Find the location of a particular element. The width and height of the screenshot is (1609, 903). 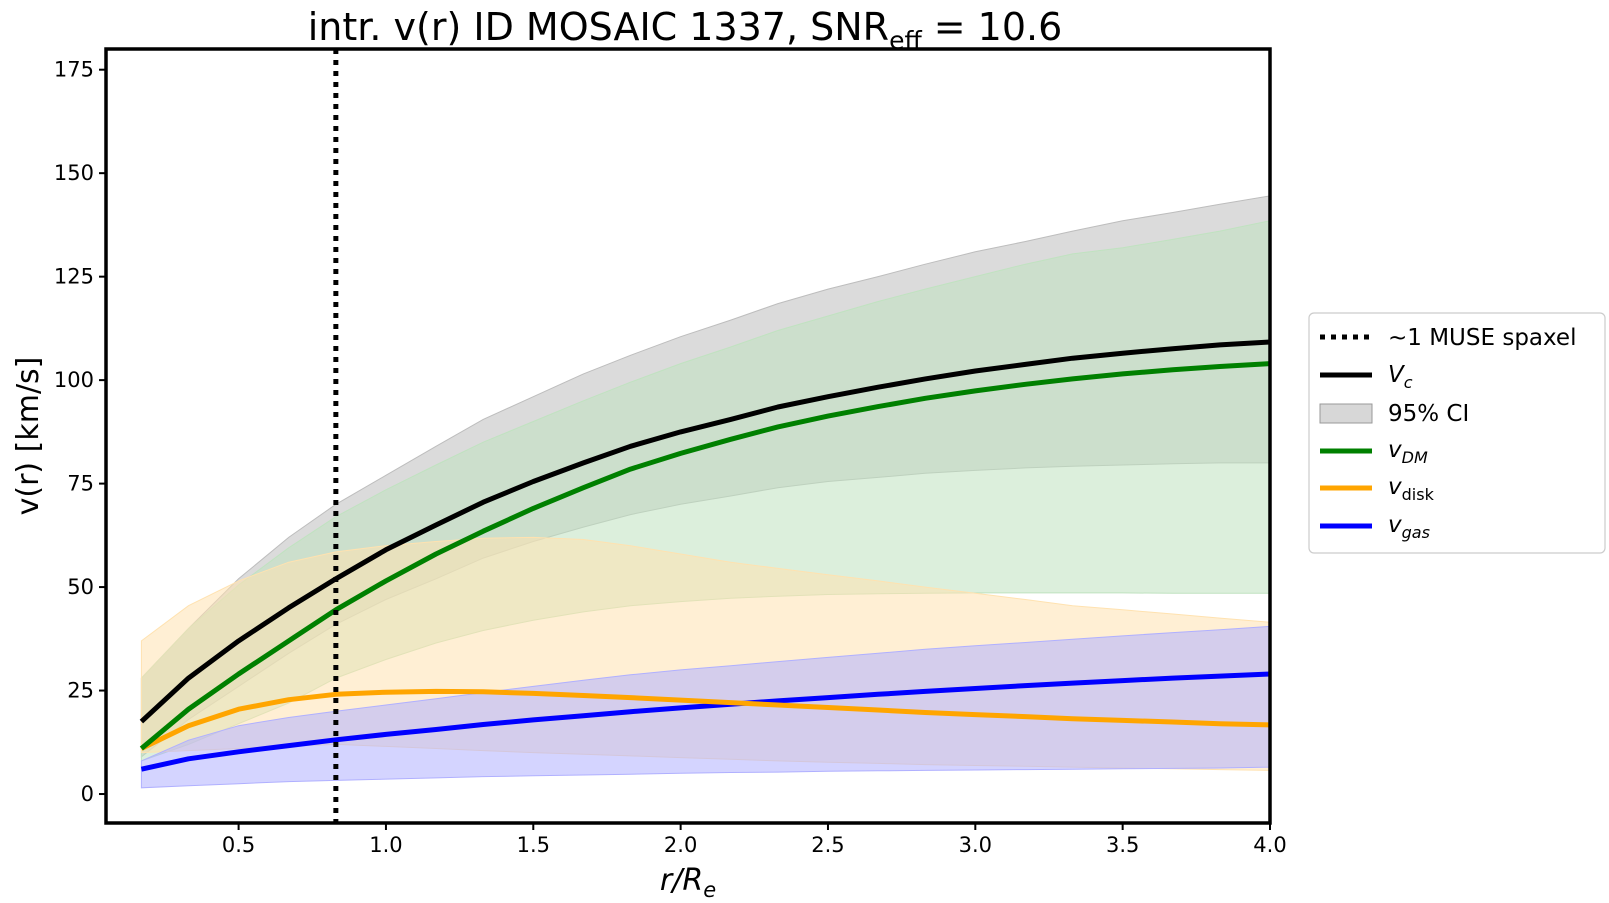

x-tick-label: 3.0 is located at coordinates (975, 845).